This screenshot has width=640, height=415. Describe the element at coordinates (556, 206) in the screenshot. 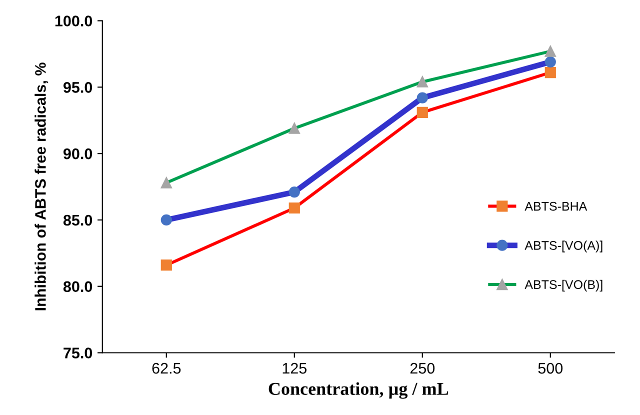

I see `legend-label: ABTS-BHA` at that location.